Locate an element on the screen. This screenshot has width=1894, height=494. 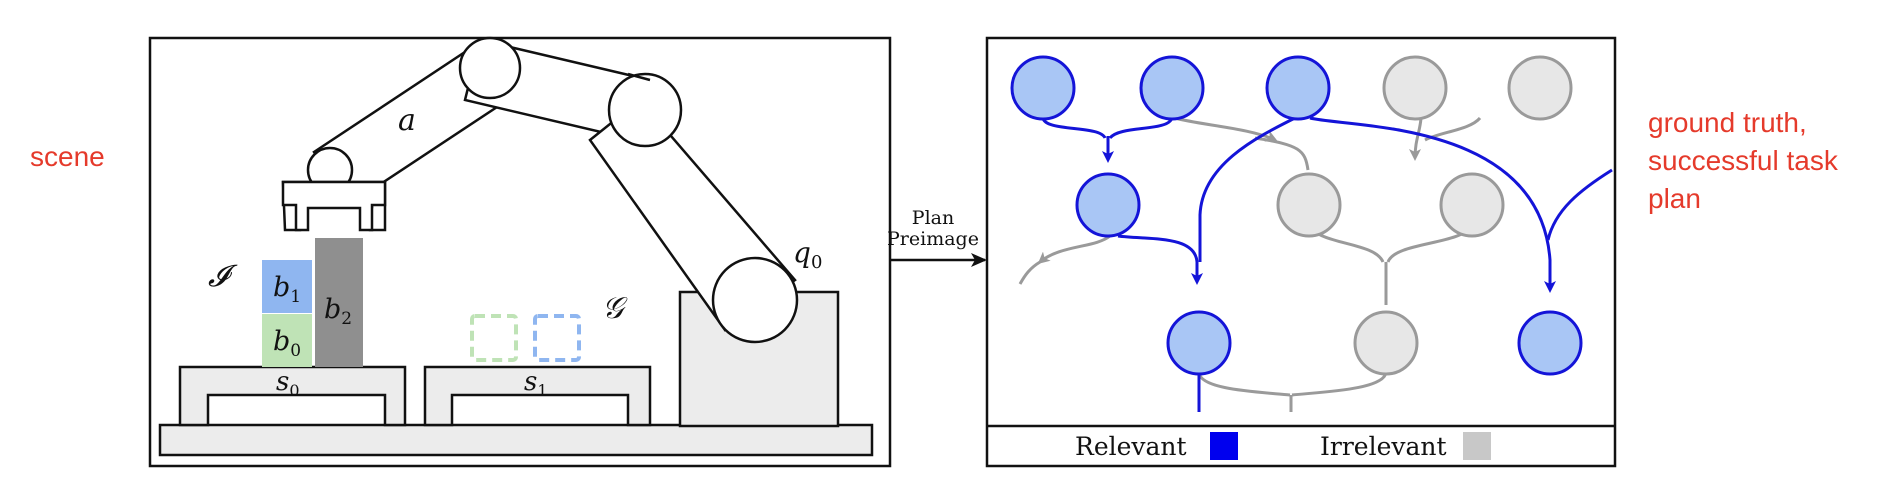
block-b2-label: b2 is located at coordinates (338, 311).